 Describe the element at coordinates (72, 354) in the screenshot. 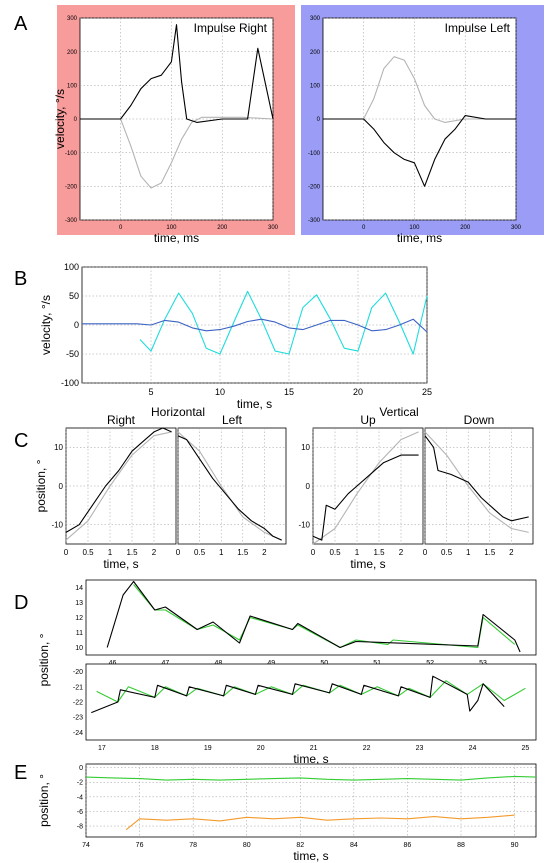

I see `b-ytick-label: -50` at that location.